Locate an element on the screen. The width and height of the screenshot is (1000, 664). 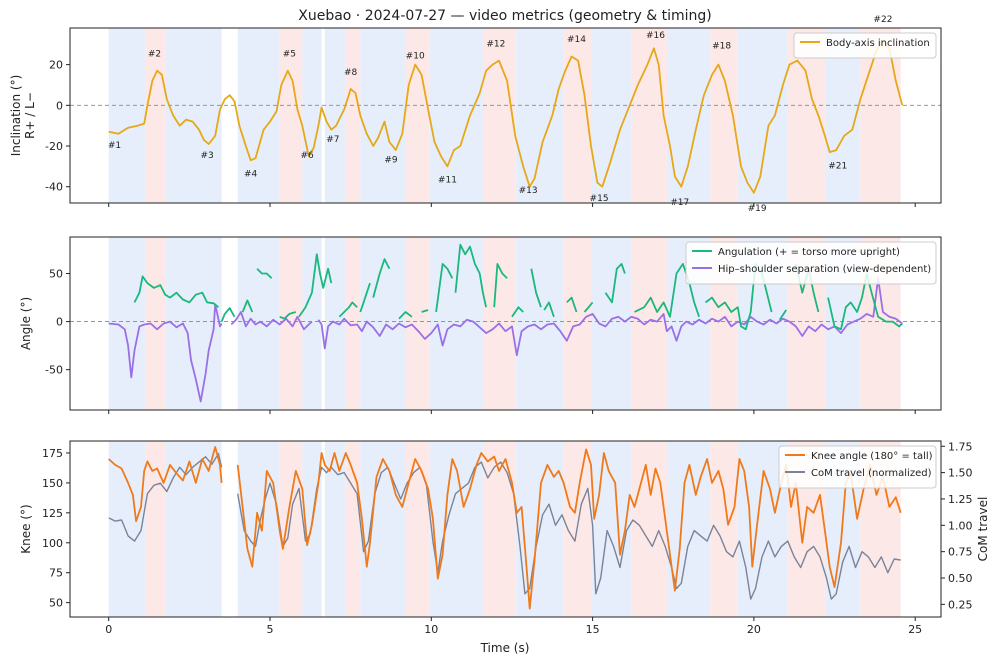
segment-label: #11 is located at coordinates (447, 181).